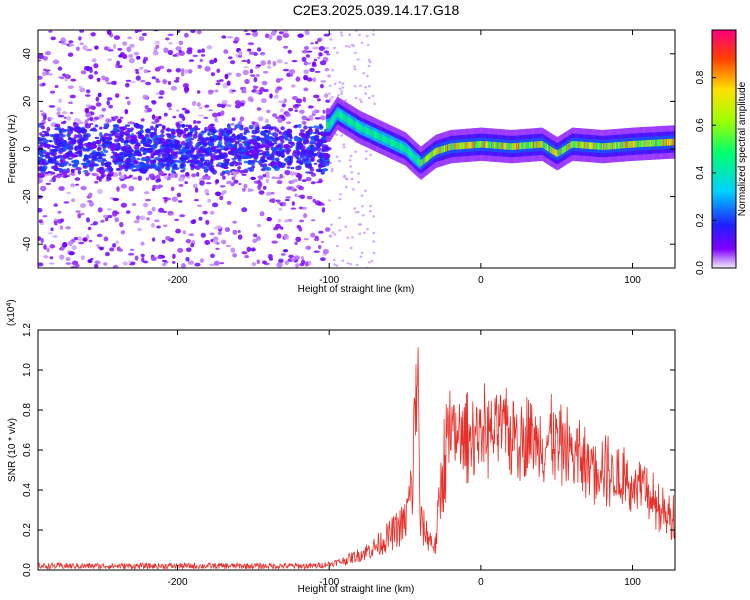  What do you see at coordinates (356, 289) in the screenshot?
I see `spectrogram-x-label: Height of straight line (km)` at bounding box center [356, 289].